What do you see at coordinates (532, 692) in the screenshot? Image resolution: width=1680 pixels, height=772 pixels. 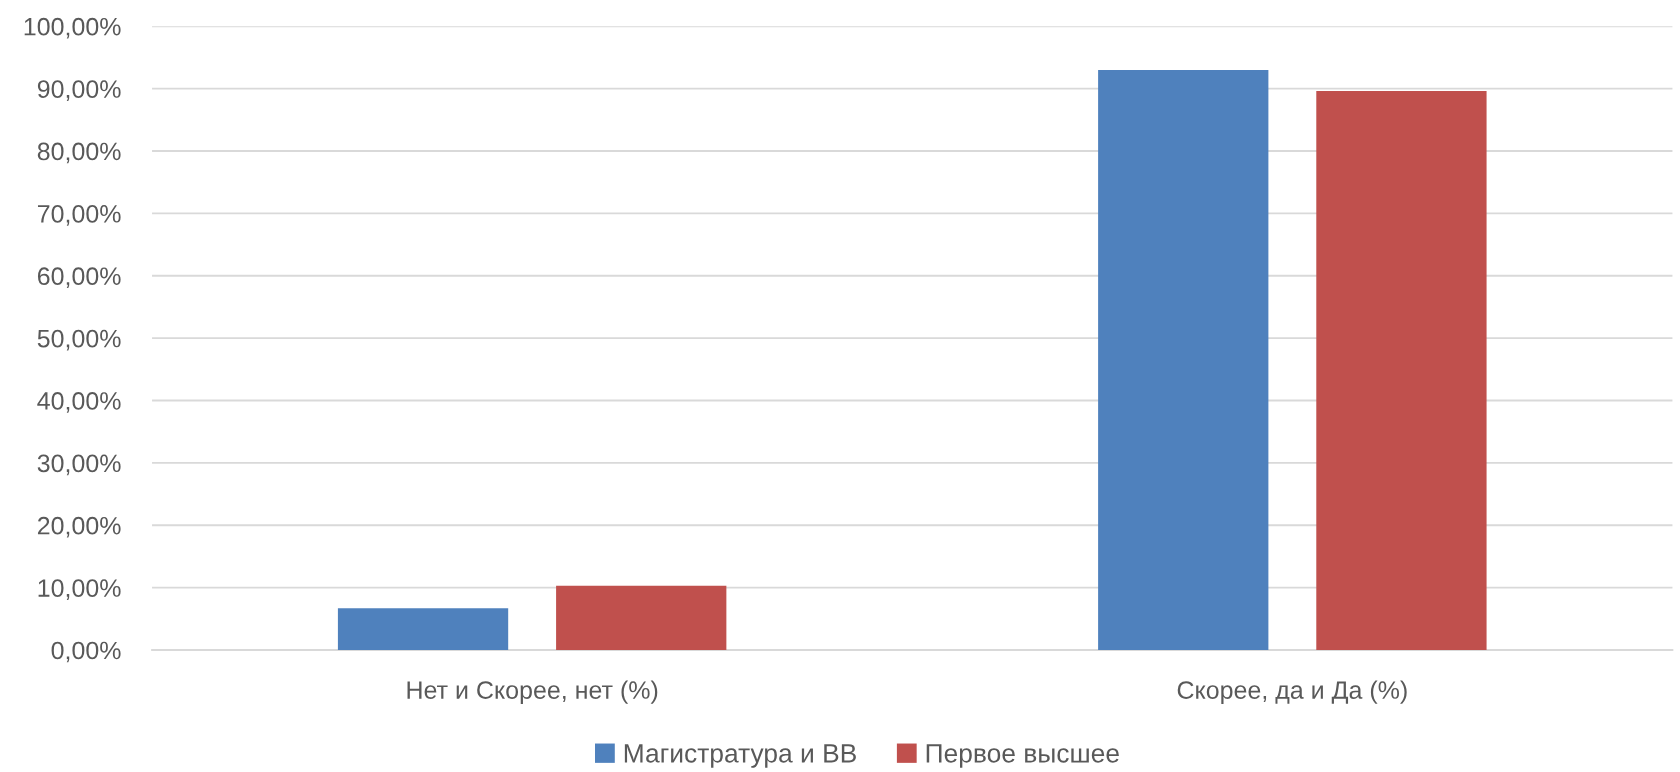 I see `x-tick-label: Нет и Скорее, нет (%)` at bounding box center [532, 692].